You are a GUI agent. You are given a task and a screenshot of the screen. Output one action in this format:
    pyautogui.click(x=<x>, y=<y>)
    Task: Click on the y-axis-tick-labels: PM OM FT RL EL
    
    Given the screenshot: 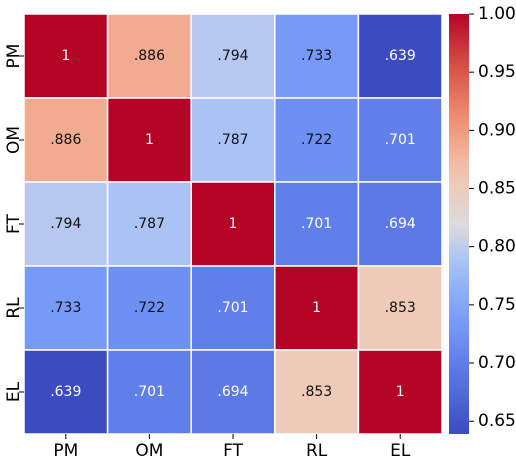 What is the action you would take?
    pyautogui.click(x=14, y=223)
    